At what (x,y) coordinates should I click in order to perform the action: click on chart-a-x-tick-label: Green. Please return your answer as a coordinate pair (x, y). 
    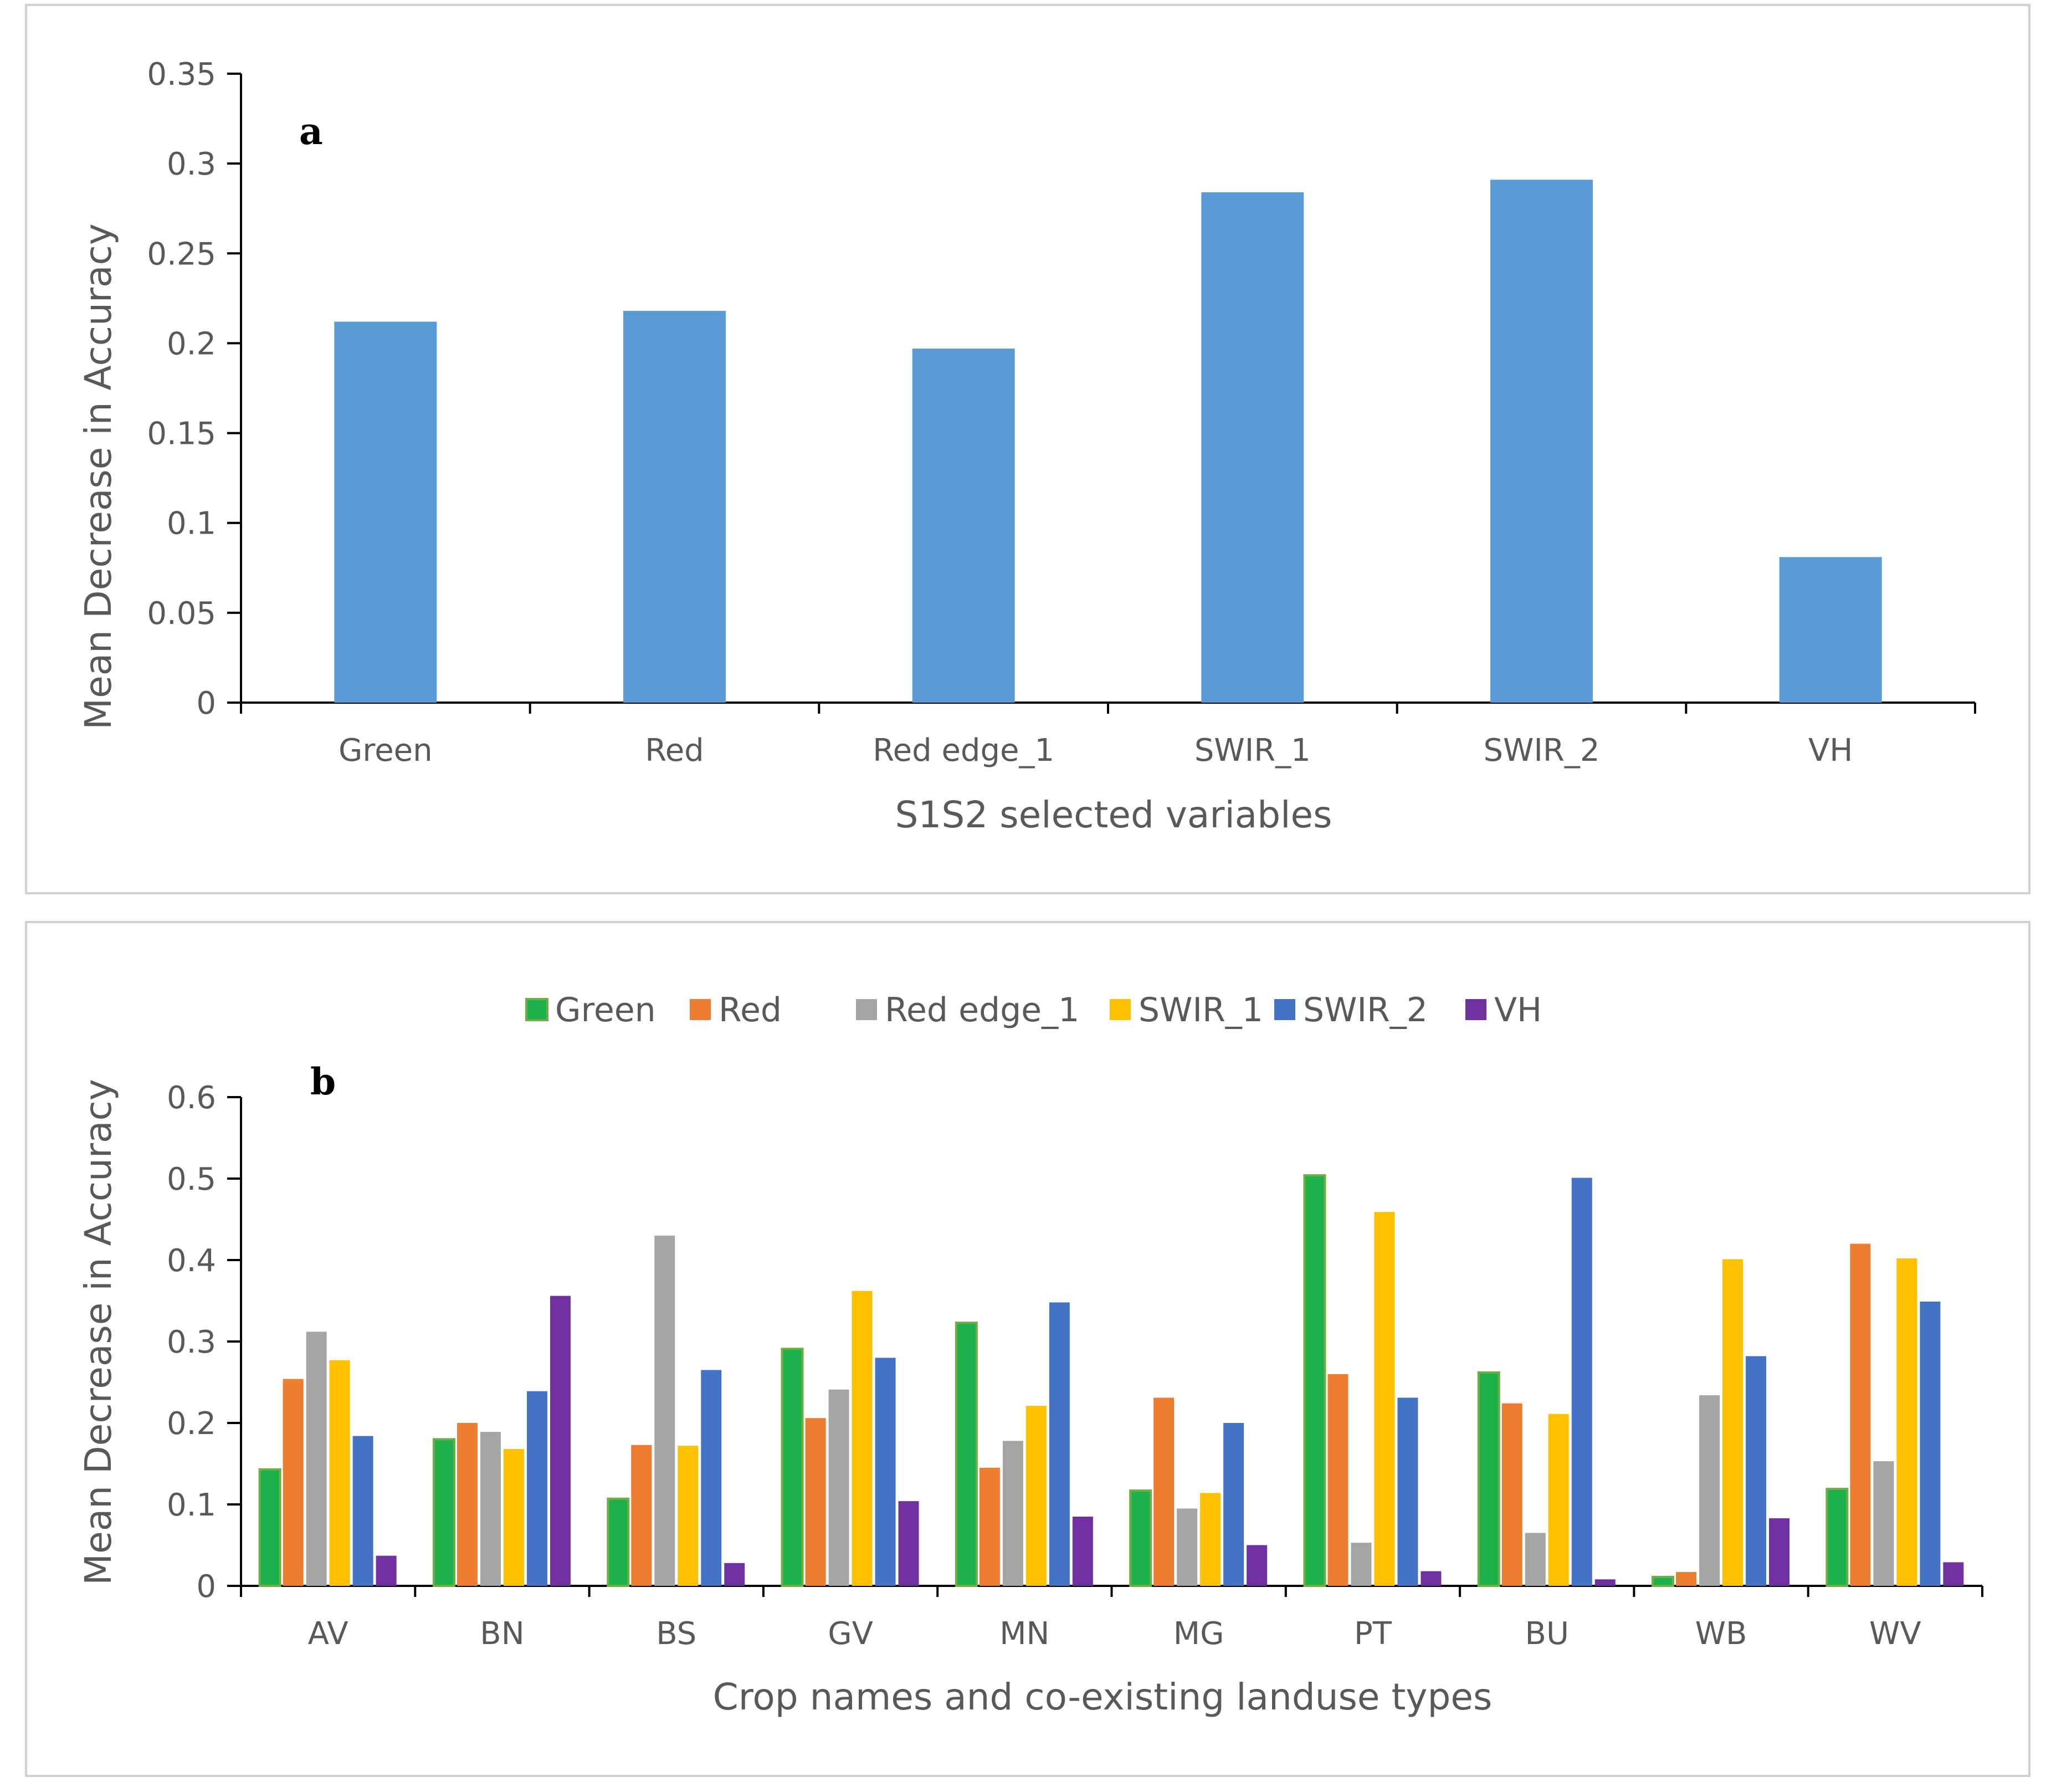
    Looking at the image, I should click on (386, 751).